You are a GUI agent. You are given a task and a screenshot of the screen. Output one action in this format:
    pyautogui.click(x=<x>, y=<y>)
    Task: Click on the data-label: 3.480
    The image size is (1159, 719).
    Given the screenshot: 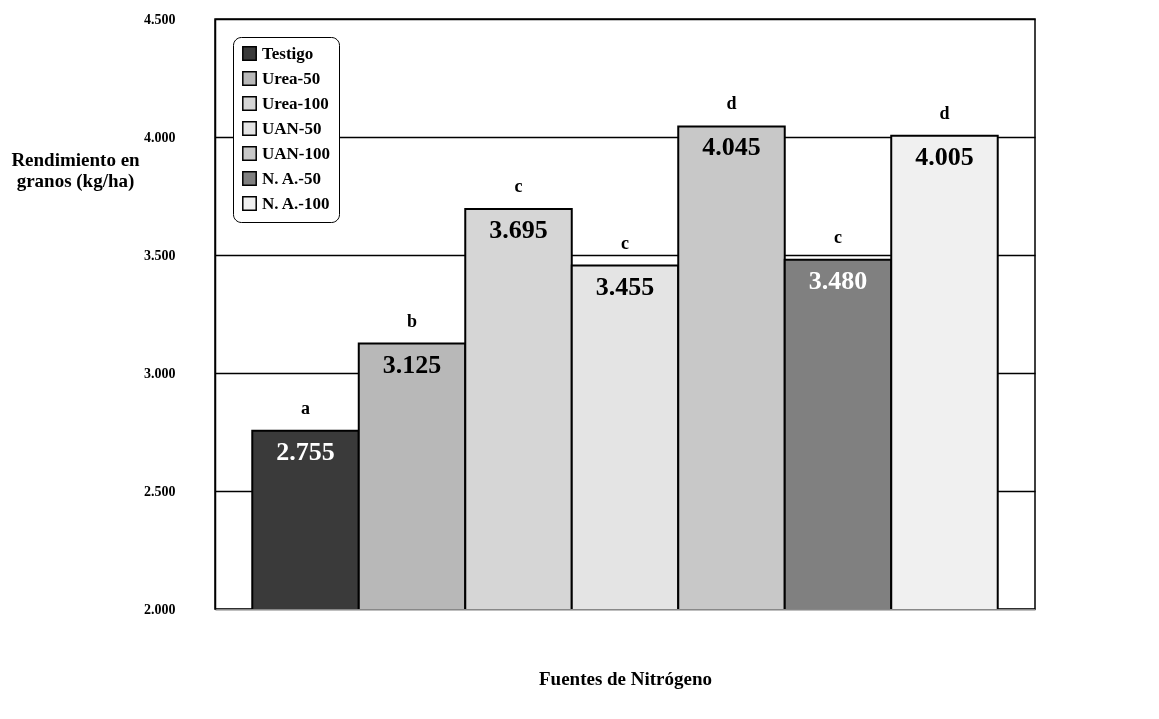 What is the action you would take?
    pyautogui.click(x=838, y=280)
    